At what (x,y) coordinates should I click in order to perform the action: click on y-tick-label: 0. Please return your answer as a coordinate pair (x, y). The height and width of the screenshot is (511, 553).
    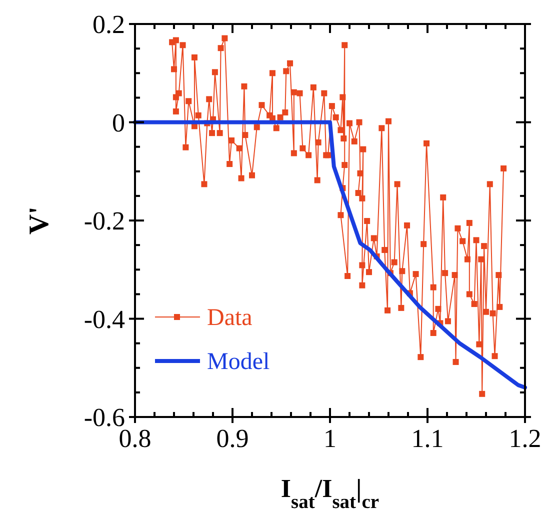
    Looking at the image, I should click on (118, 123).